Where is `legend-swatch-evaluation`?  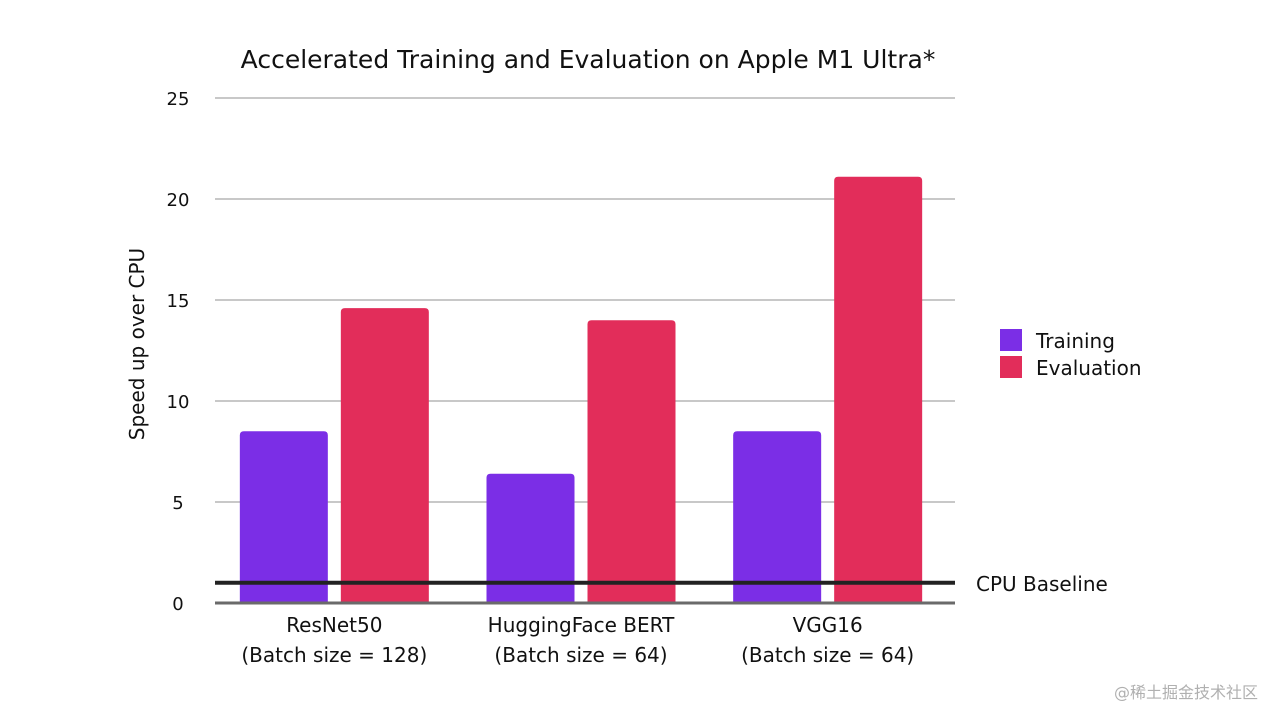 legend-swatch-evaluation is located at coordinates (1011, 367).